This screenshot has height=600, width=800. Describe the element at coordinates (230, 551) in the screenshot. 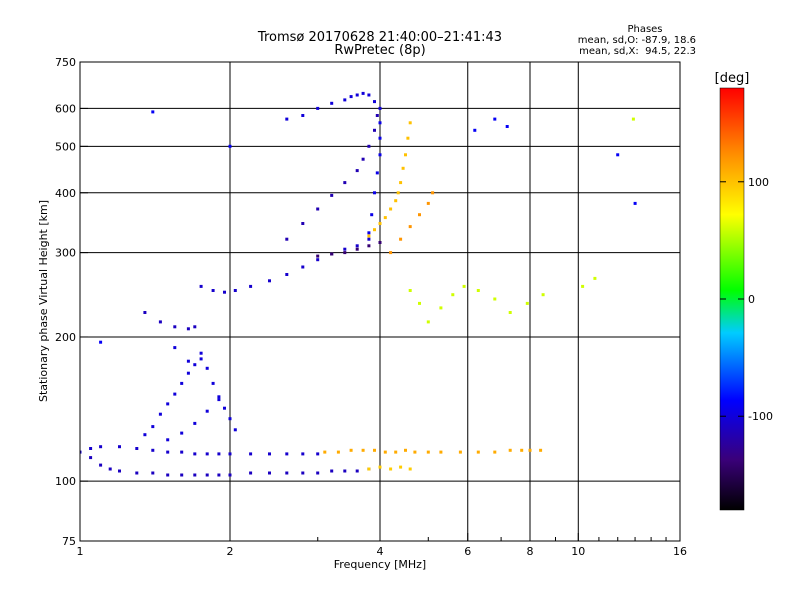

I see `x-tick-label: 2` at that location.